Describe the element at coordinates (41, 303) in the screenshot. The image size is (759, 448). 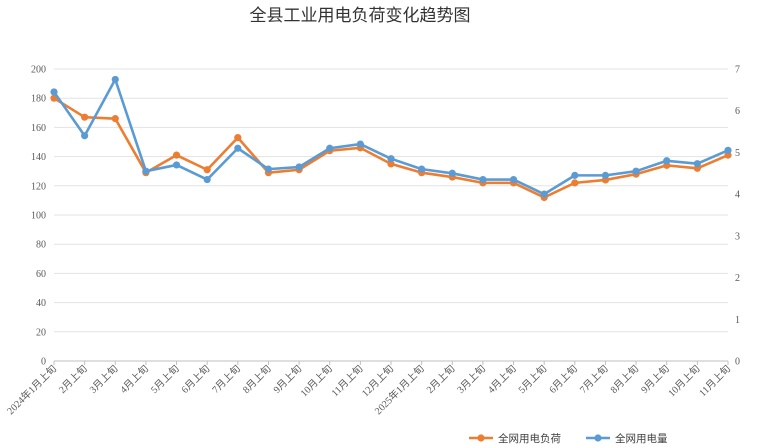
I see `left-tick-label: 40` at that location.